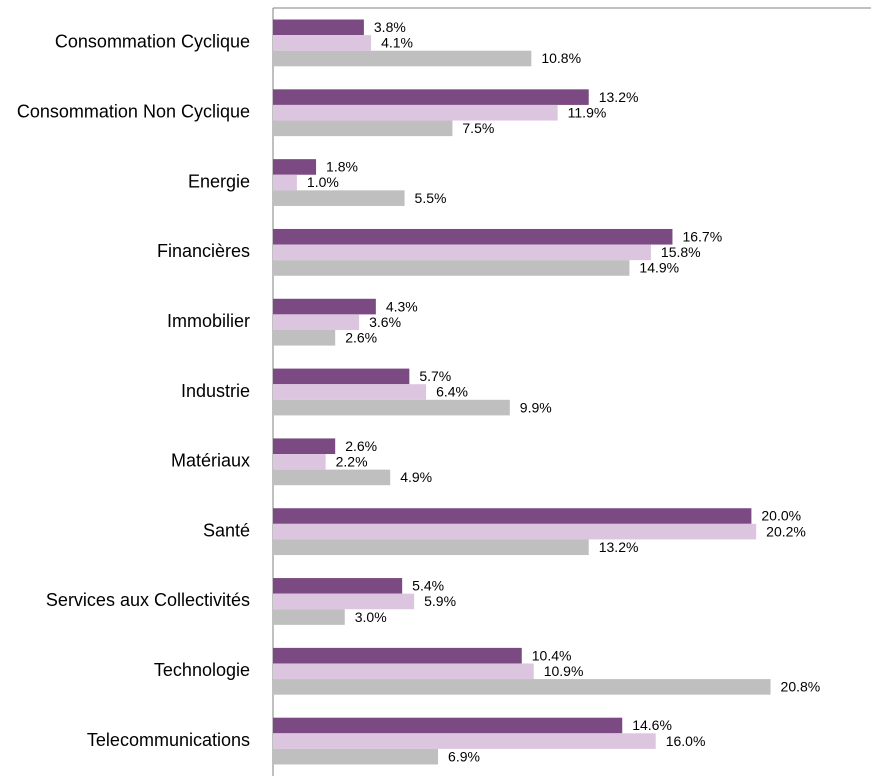 The width and height of the screenshot is (871, 776). Describe the element at coordinates (561, 58) in the screenshot. I see `value-label: 10.8%` at that location.